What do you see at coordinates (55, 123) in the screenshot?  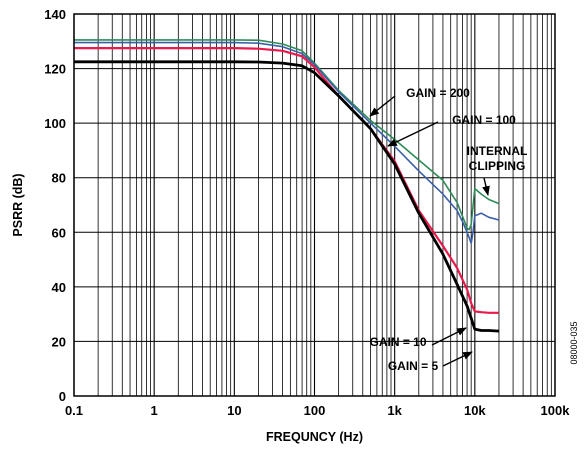 I see `y-tick-label: 100` at bounding box center [55, 123].